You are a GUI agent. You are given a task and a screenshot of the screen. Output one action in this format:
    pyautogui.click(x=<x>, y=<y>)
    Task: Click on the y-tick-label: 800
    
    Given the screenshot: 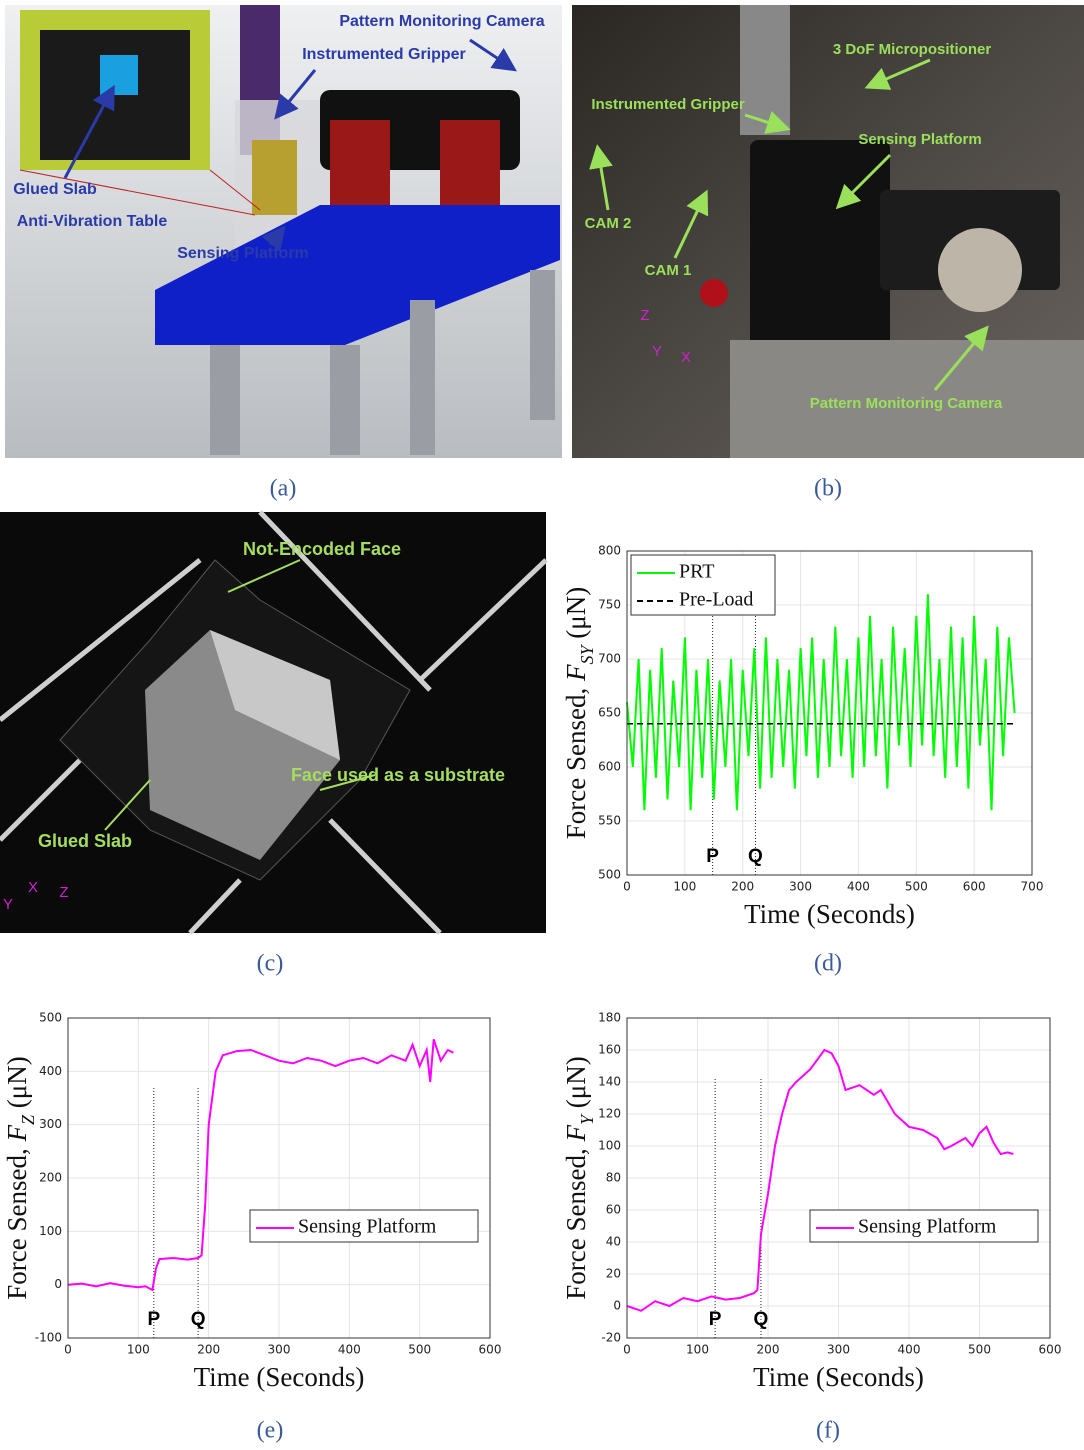 What is the action you would take?
    pyautogui.click(x=609, y=551)
    